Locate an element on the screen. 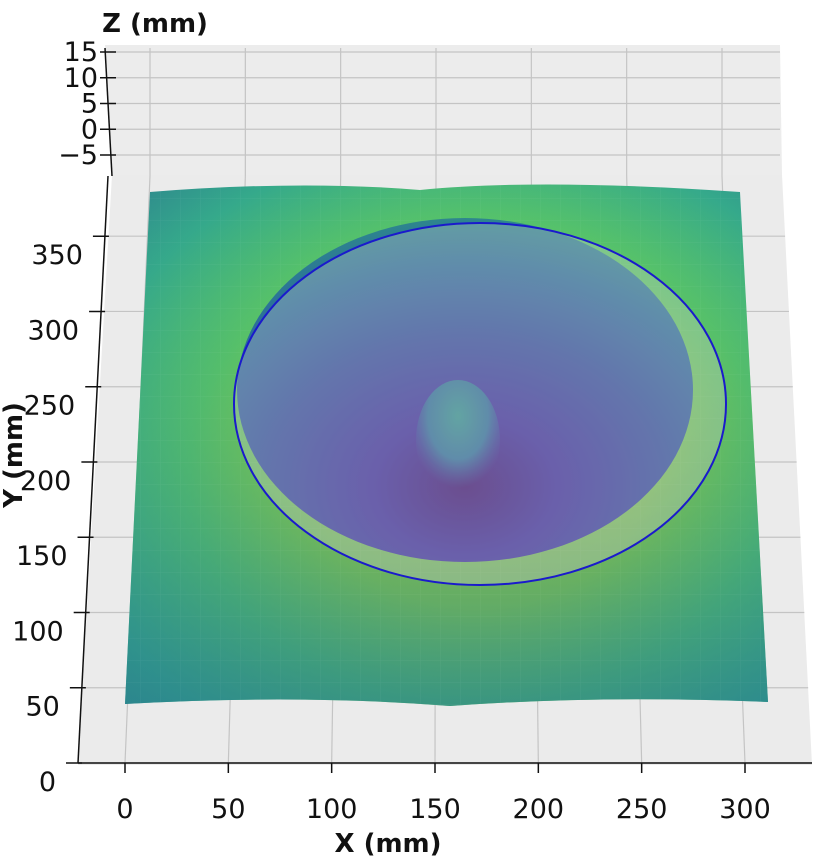 This screenshot has width=830, height=863. y-tick-label: 100 is located at coordinates (38, 631).